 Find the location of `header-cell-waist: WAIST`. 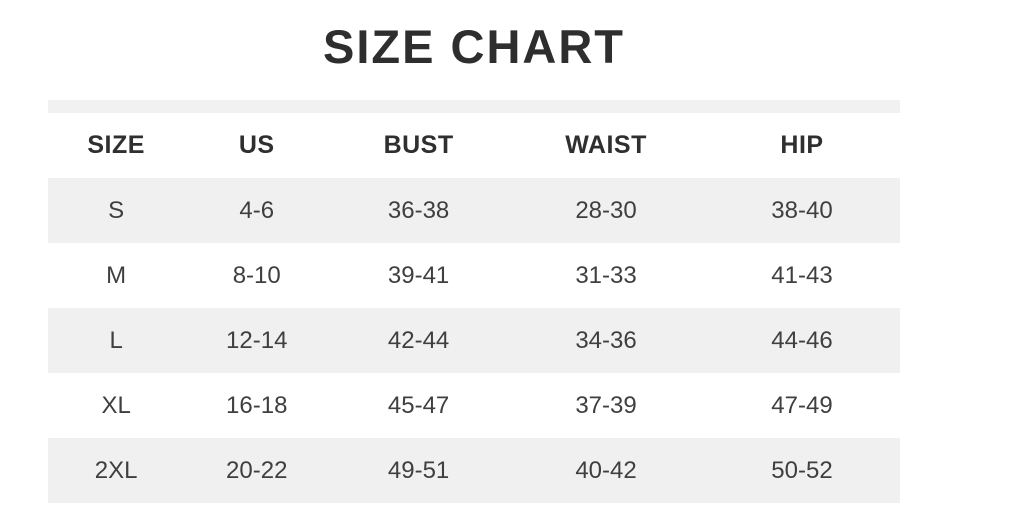

header-cell-waist: WAIST is located at coordinates (606, 145).